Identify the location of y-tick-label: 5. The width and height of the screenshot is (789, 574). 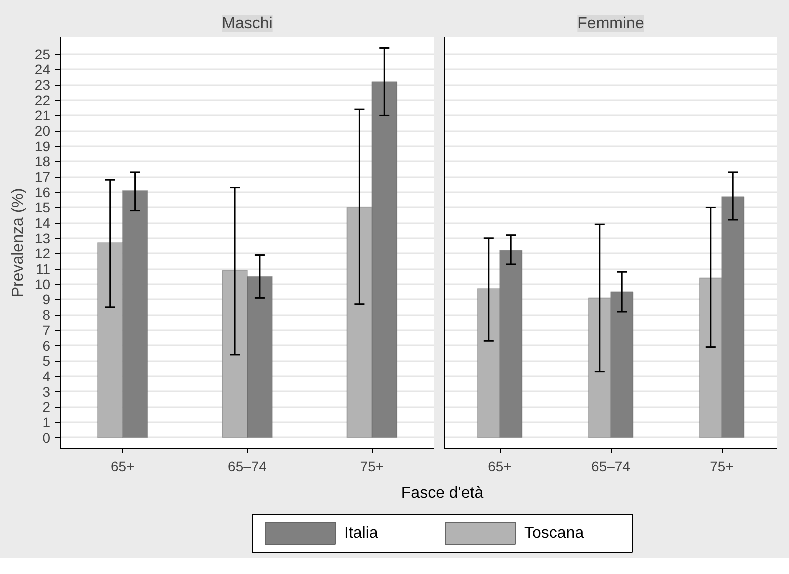
(46, 361).